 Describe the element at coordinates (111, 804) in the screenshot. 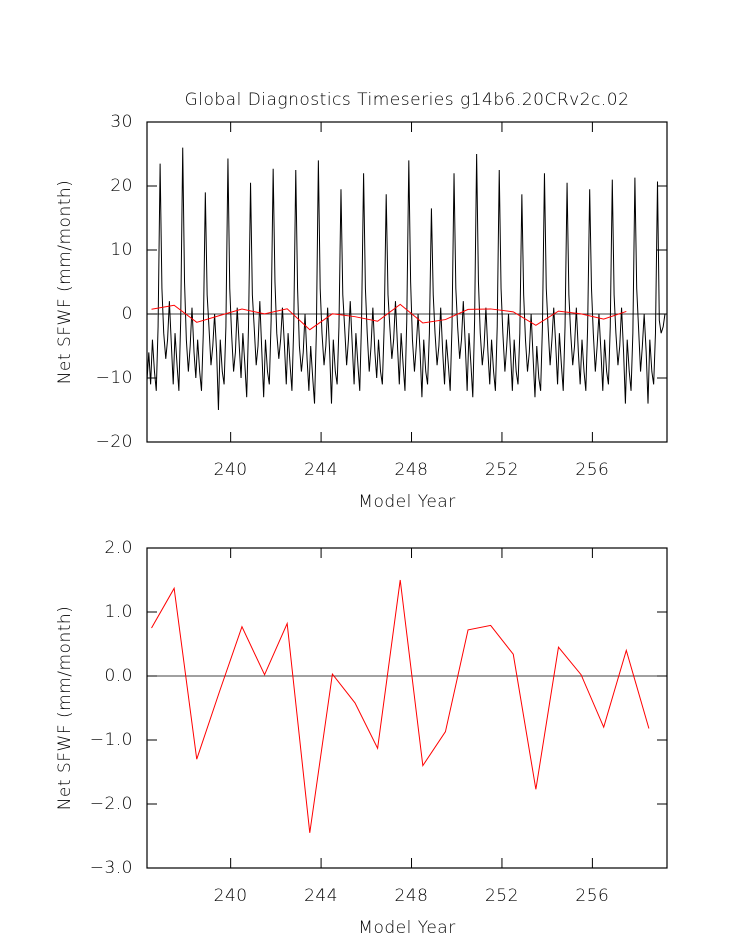

I see `y-tick-label: −2.0` at that location.